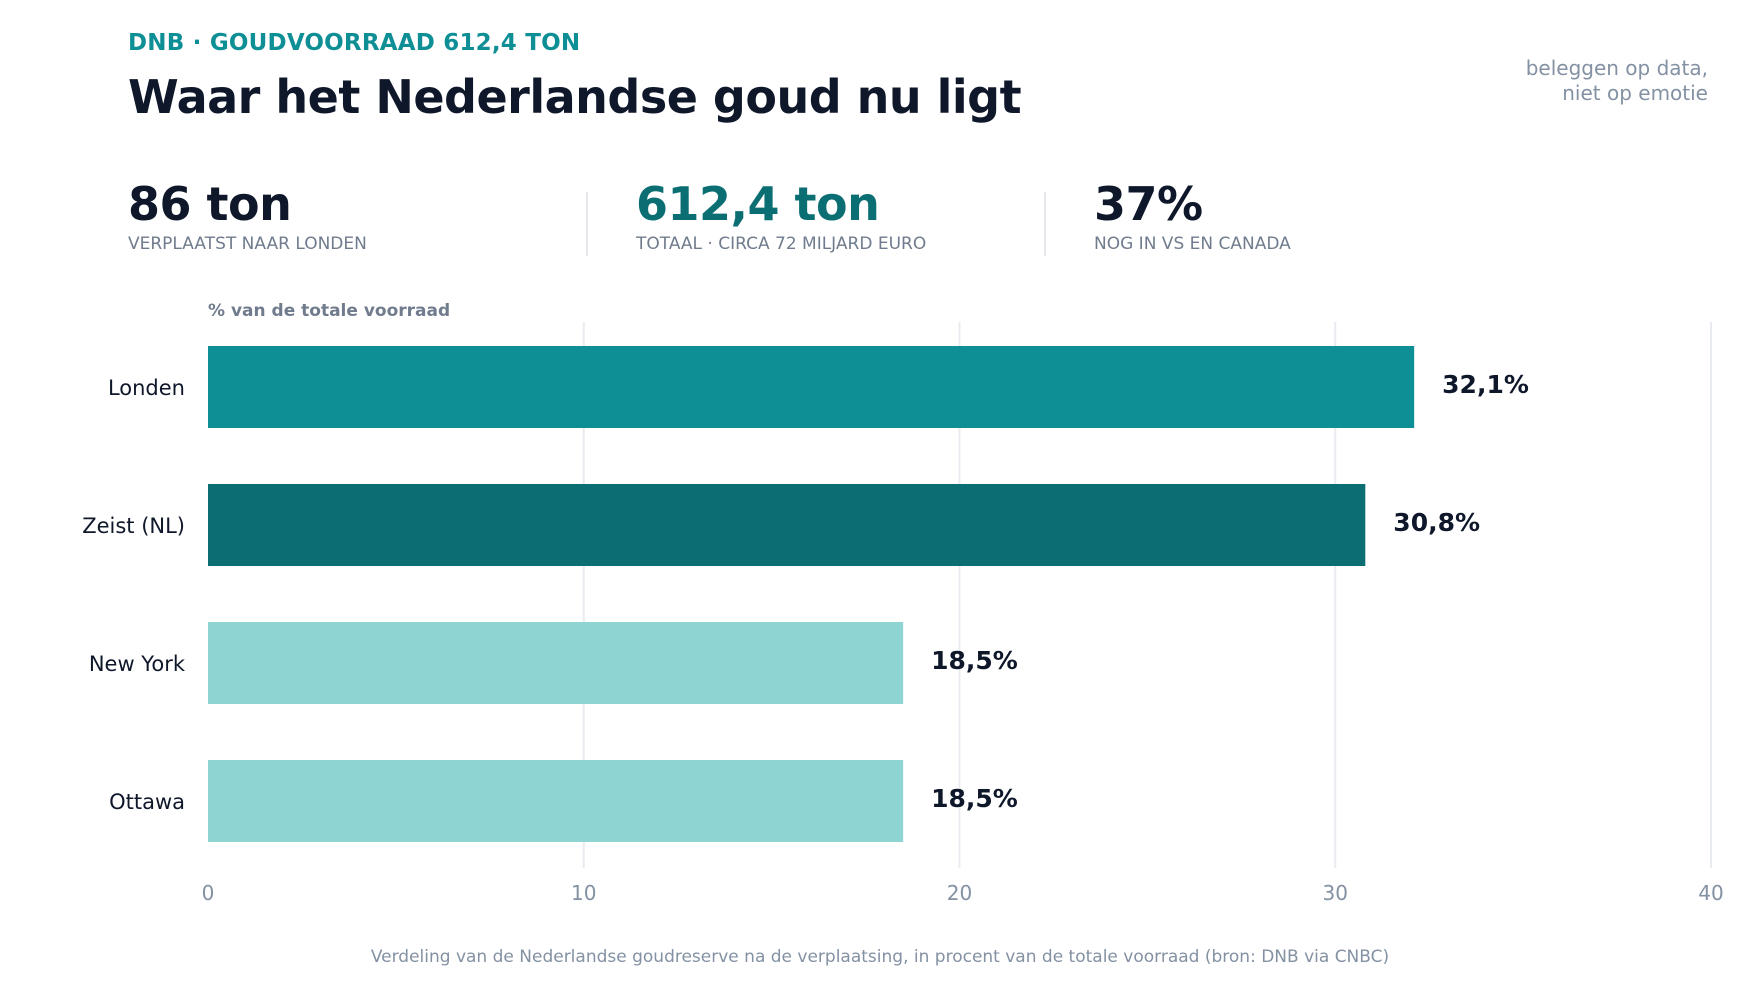  What do you see at coordinates (1710, 893) in the screenshot?
I see `x-tick-label: 40` at bounding box center [1710, 893].